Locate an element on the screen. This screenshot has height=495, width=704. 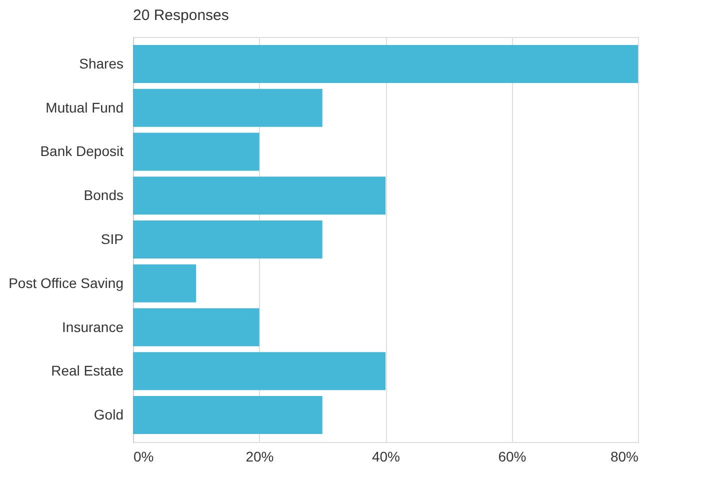
chart-title: 20 Responses is located at coordinates (181, 15).